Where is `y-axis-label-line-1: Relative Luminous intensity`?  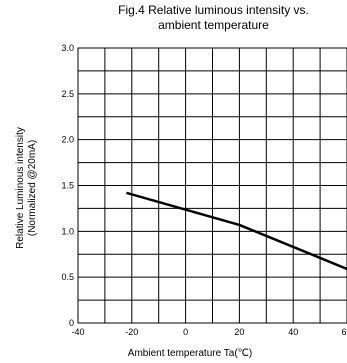 y-axis-label-line-1: Relative Luminous intensity is located at coordinates (20, 188).